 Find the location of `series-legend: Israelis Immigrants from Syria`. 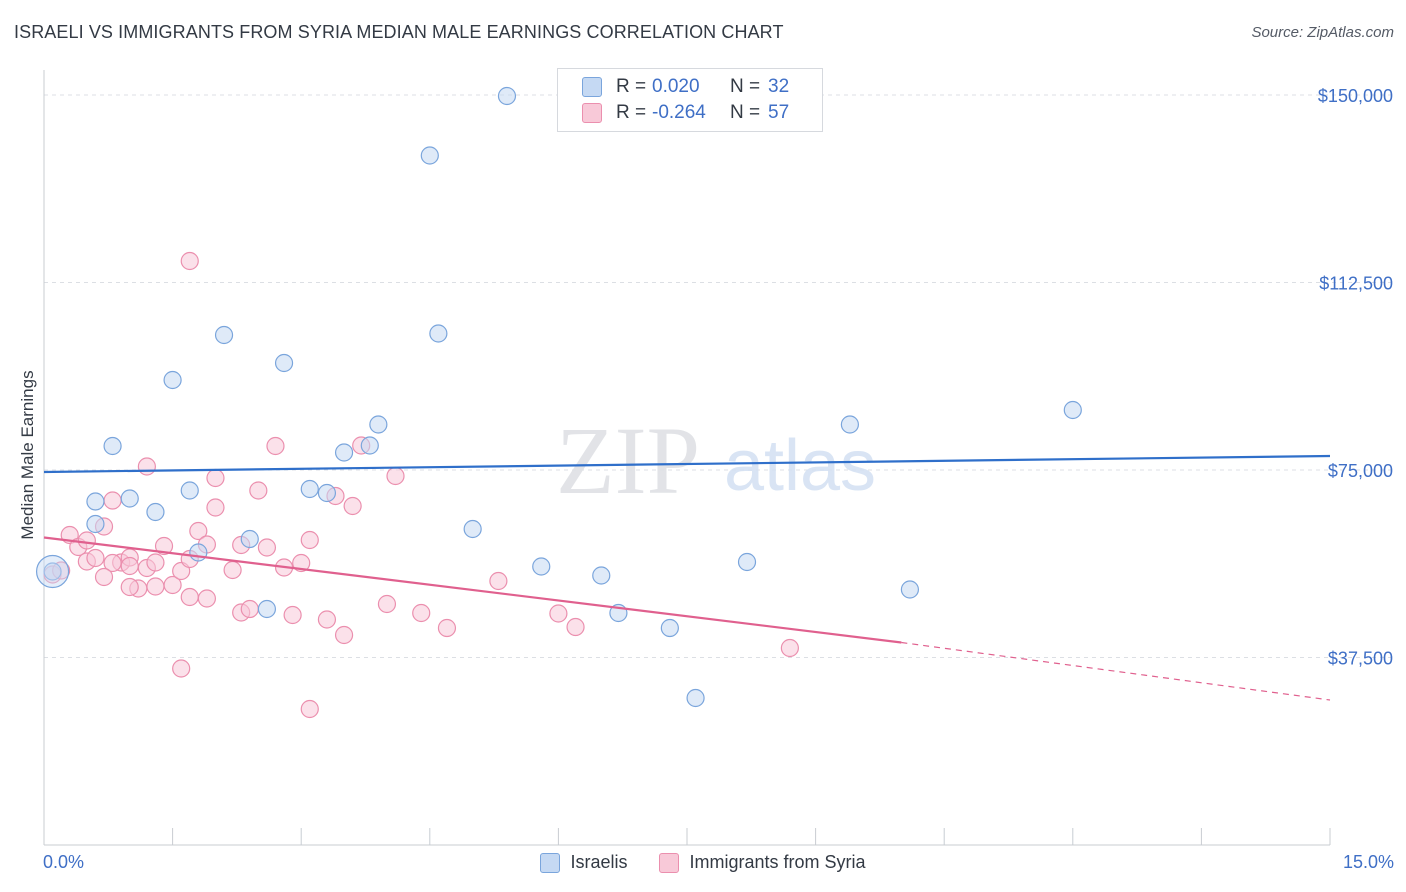

series-legend: Israelis Immigrants from Syria is located at coordinates (703, 862).